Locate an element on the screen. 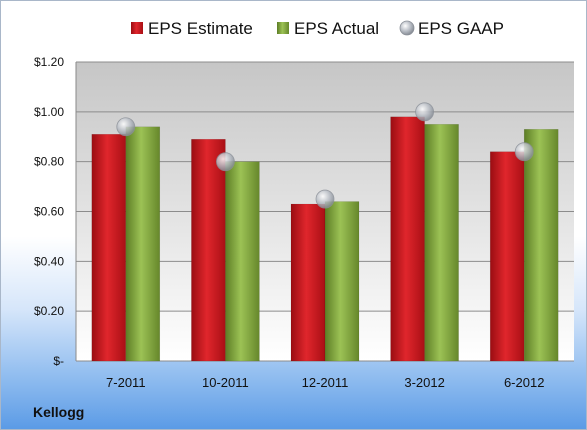  y-tick-label: $0.20 is located at coordinates (49, 311).